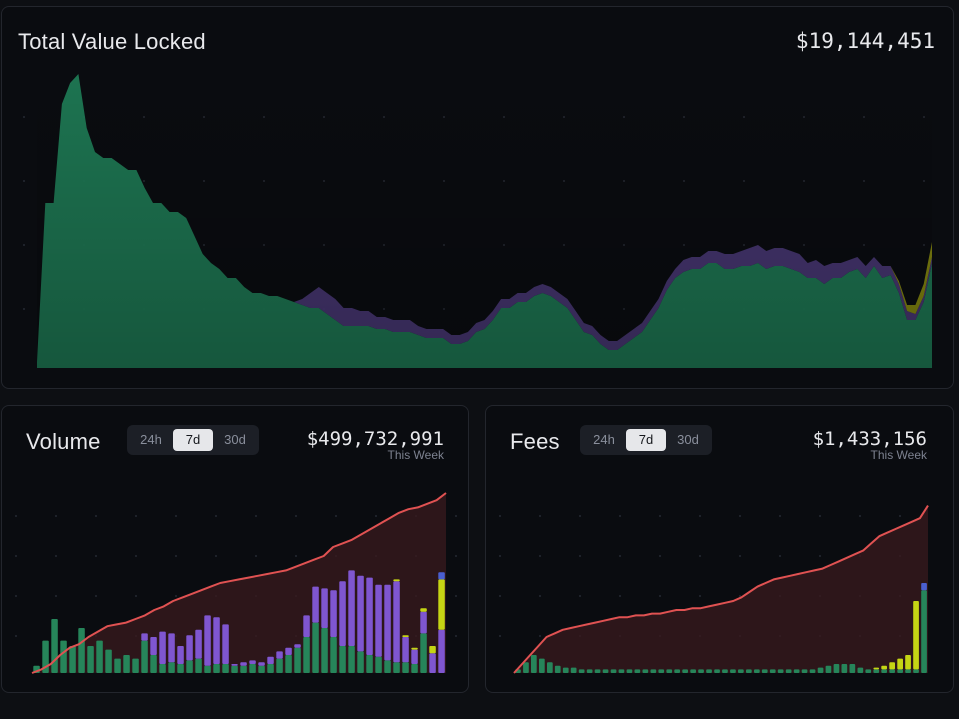 This screenshot has width=959, height=719. Describe the element at coordinates (865, 41) in the screenshot. I see `tvl-value: $19,144,451` at that location.